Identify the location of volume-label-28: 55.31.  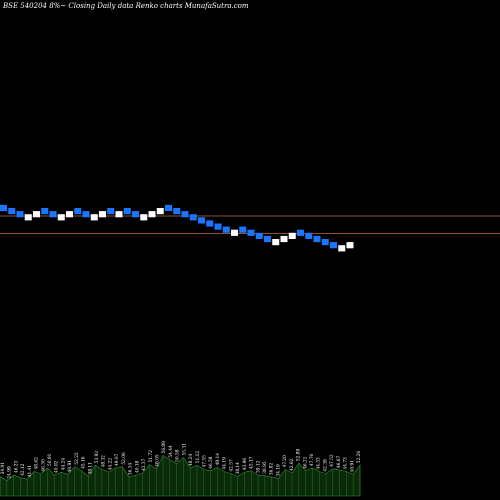
(184, 449).